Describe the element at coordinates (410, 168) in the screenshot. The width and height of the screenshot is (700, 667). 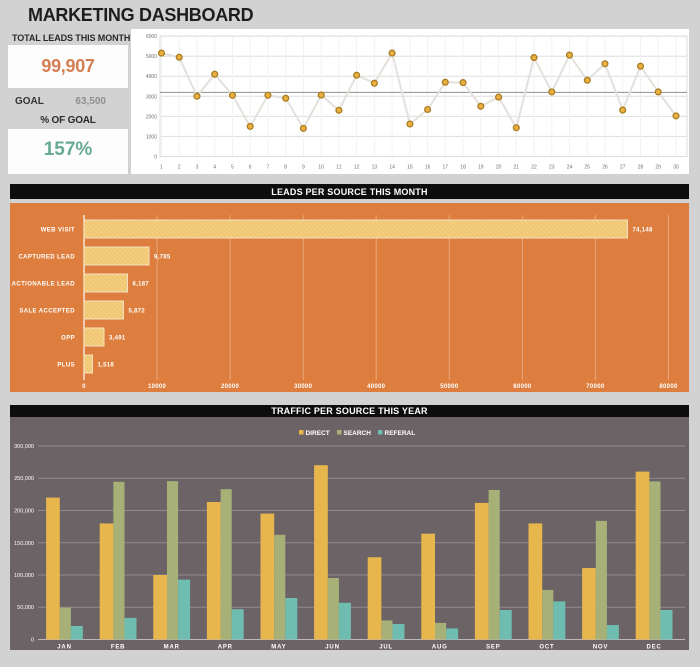
I see `svg-text: 15` at that location.